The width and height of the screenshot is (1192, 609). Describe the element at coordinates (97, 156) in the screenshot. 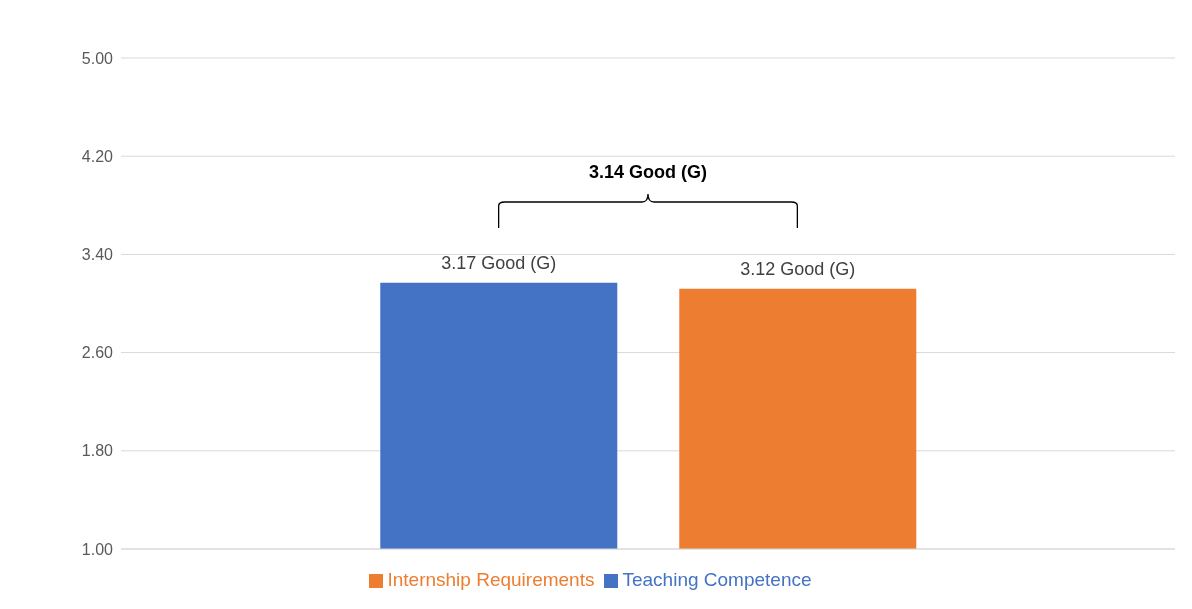

I see `y-tick-label: 4.20` at that location.